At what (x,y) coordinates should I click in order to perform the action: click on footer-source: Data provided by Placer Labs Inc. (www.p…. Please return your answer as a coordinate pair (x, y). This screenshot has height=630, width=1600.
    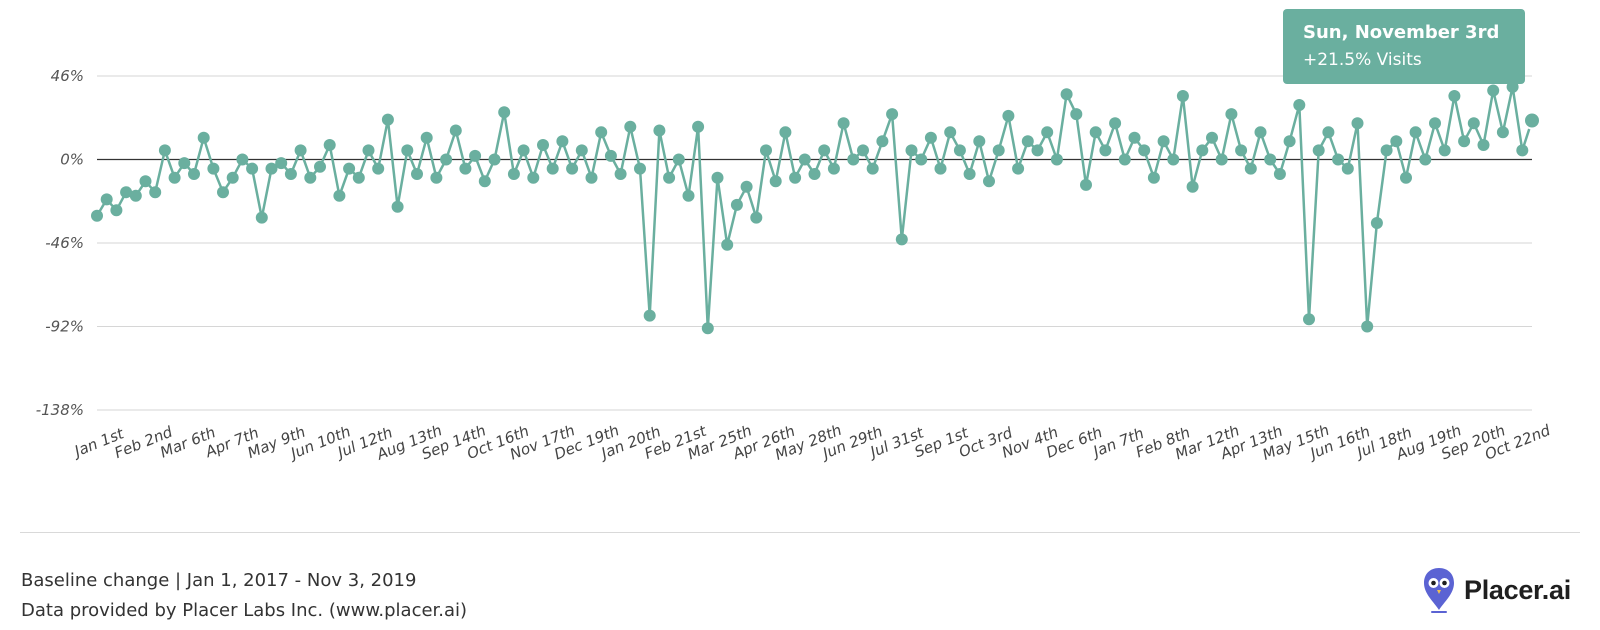
    Looking at the image, I should click on (244, 610).